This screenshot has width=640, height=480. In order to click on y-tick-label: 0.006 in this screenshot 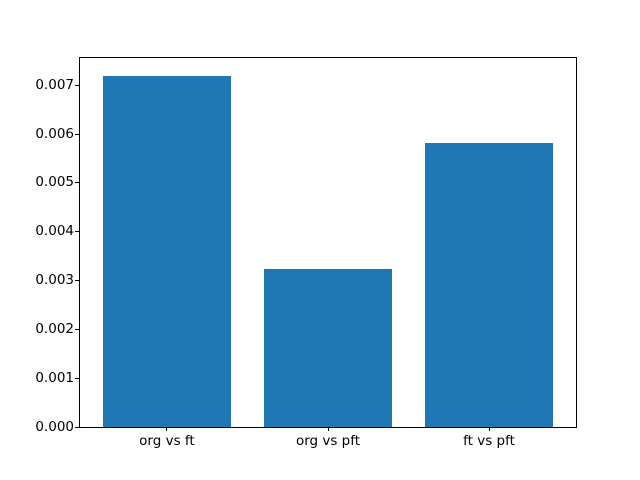, I will do `click(54, 133)`.